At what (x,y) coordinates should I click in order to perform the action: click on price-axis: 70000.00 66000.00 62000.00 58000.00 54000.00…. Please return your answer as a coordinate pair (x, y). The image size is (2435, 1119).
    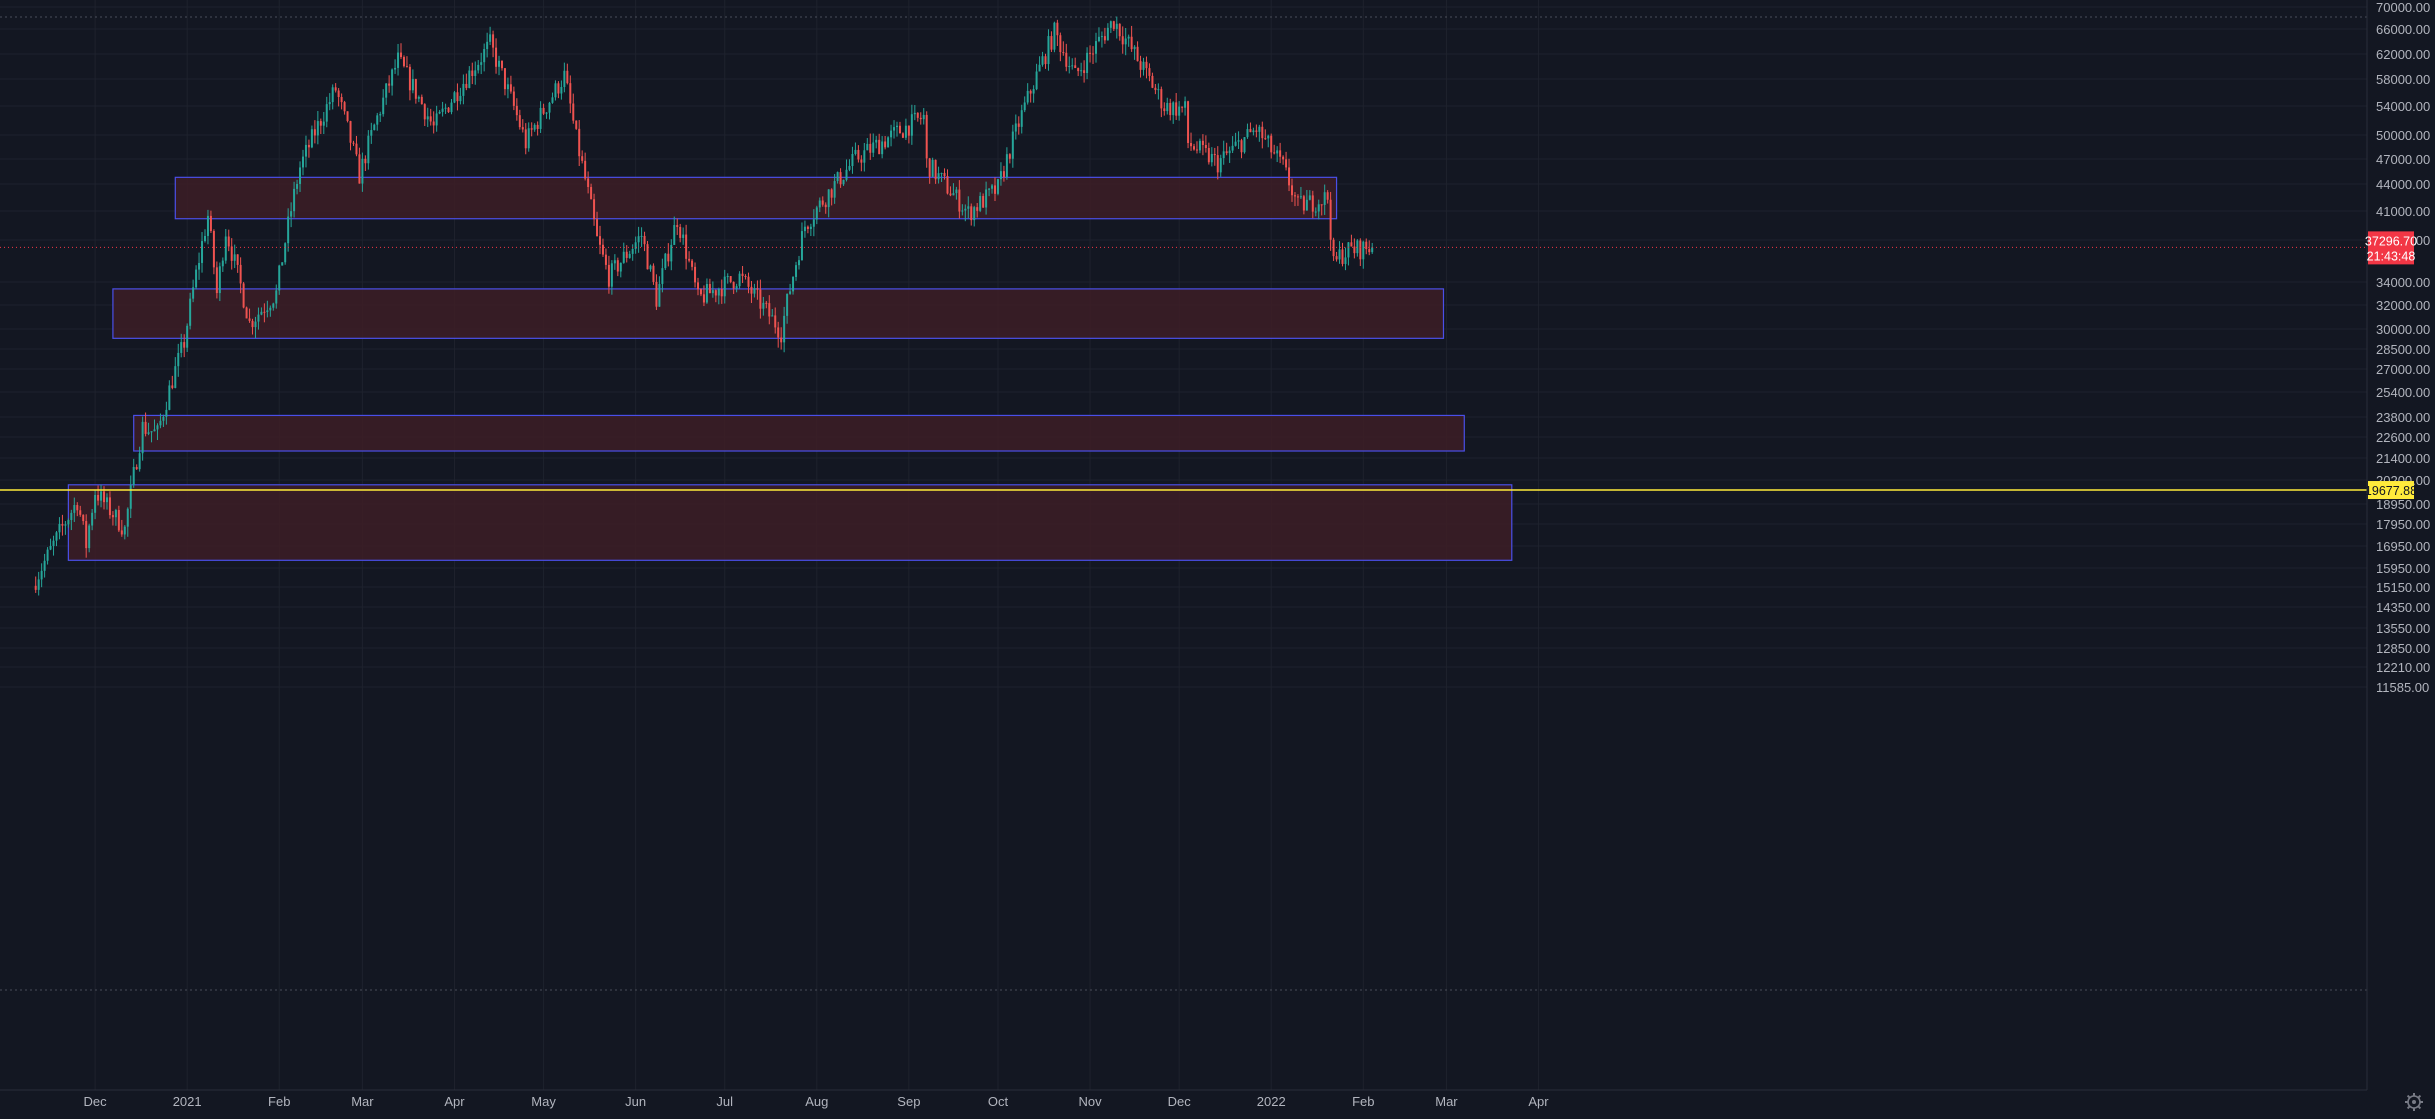
    Looking at the image, I should click on (2403, 347).